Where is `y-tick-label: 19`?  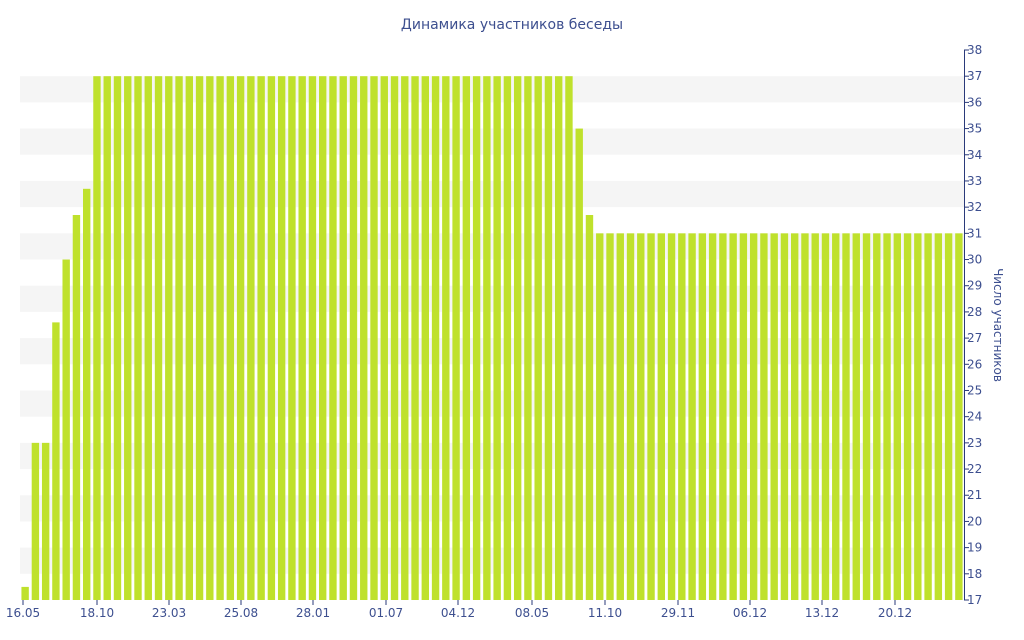 y-tick-label: 19 is located at coordinates (974, 548).